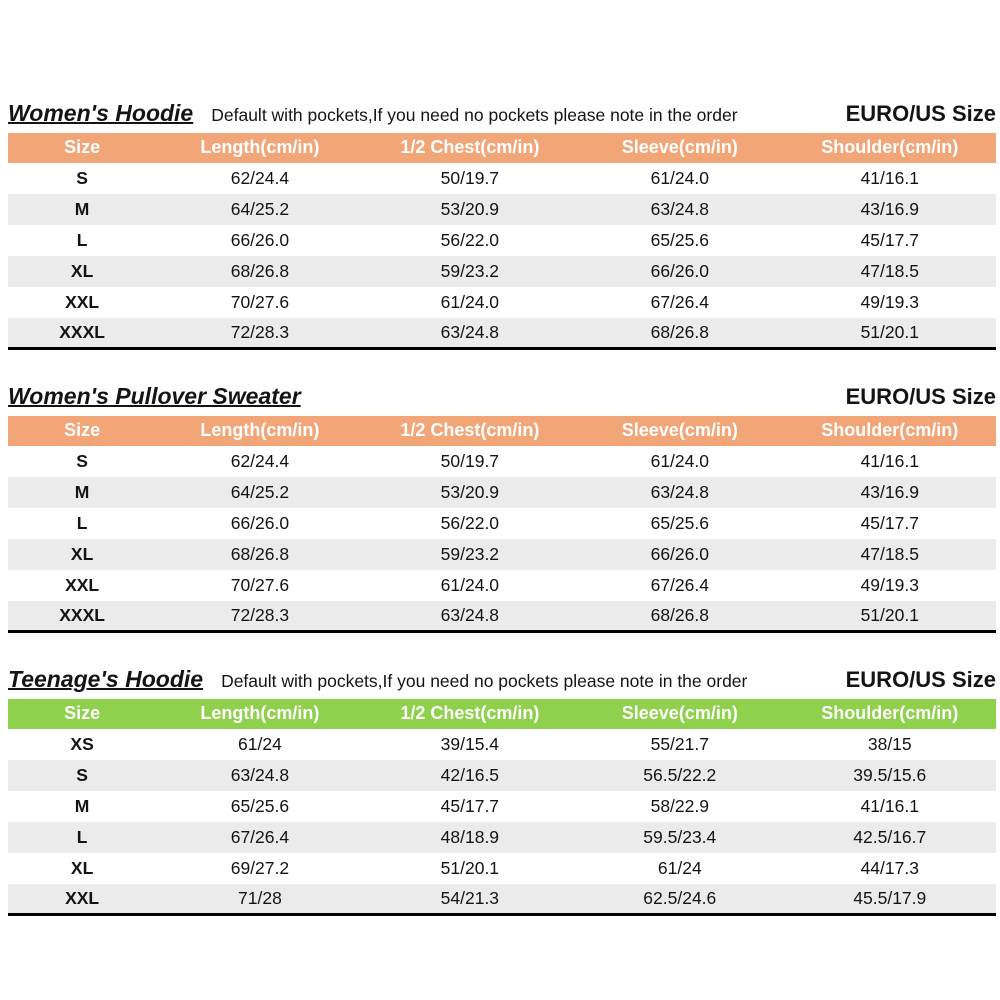  What do you see at coordinates (889, 867) in the screenshot?
I see `measurement-cell: 44/17.3` at bounding box center [889, 867].